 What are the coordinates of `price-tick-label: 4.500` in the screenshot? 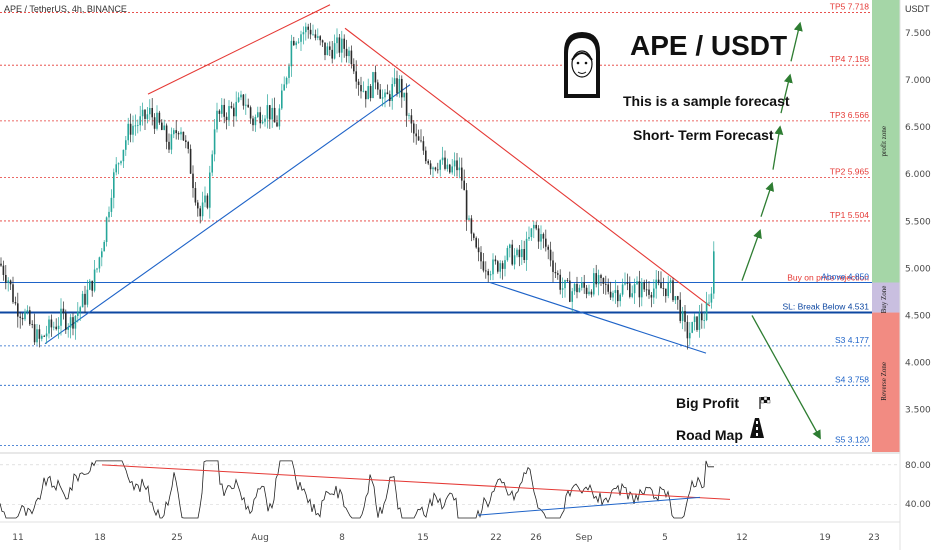 It's located at (918, 316).